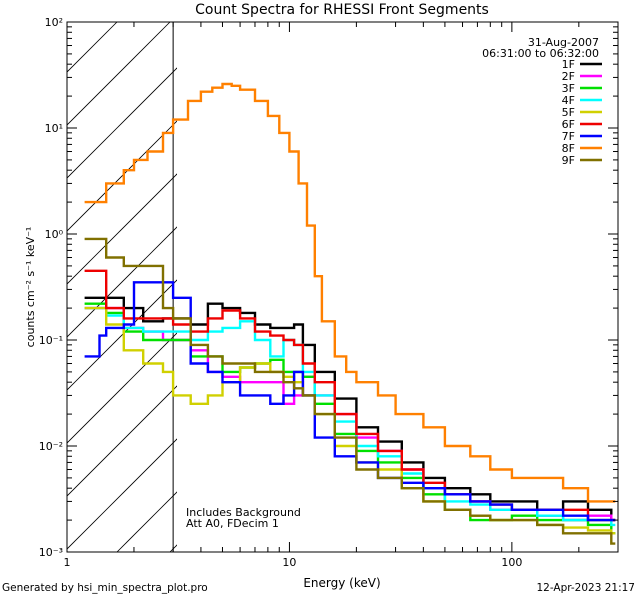 The image size is (640, 600). Describe the element at coordinates (540, 53) in the screenshot. I see `time-range-label: 06:31:00 to 06:32:00` at that location.